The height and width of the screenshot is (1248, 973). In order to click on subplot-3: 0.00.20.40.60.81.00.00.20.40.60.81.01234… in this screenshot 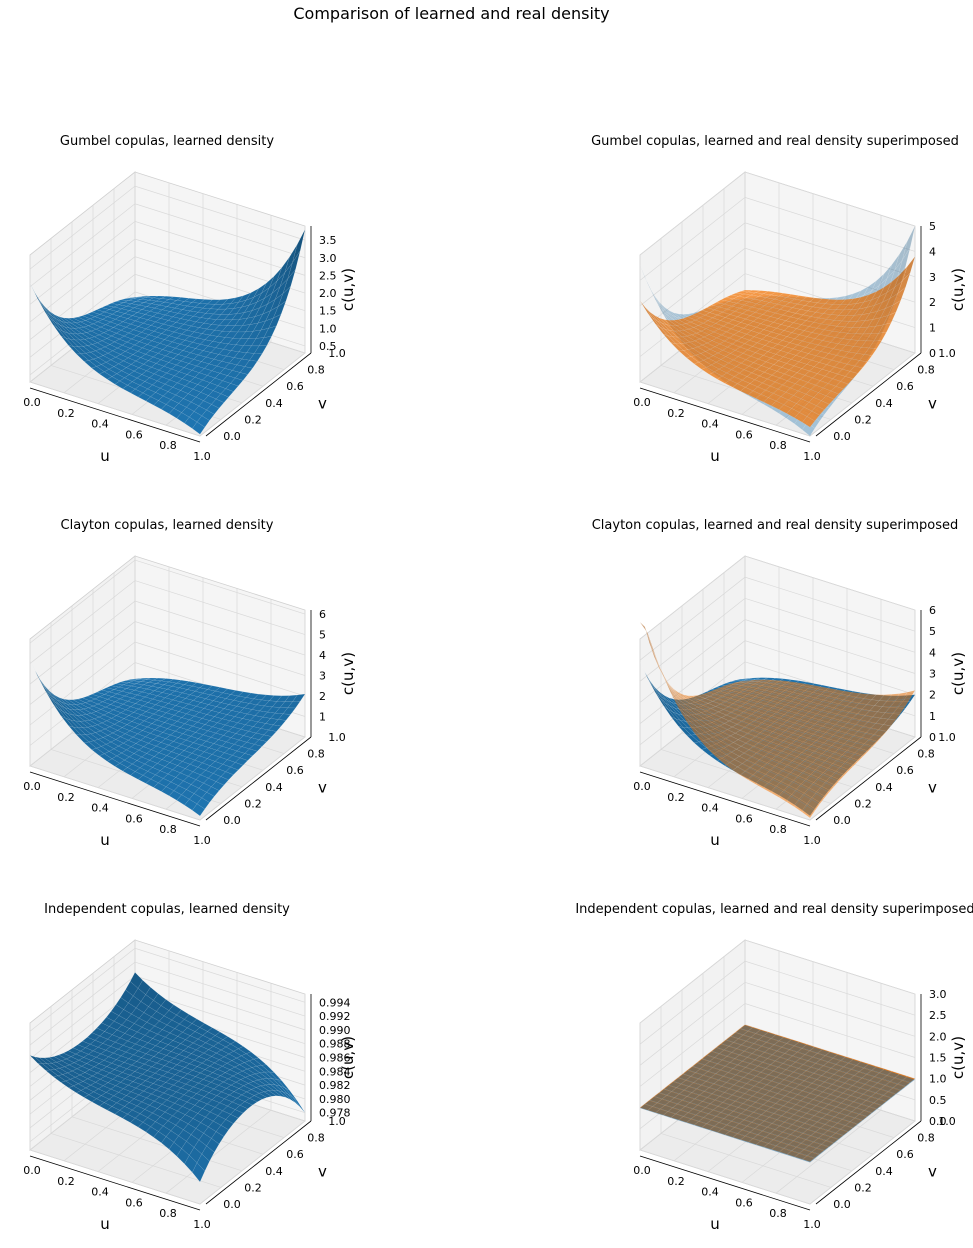, I will do `click(190, 683)`.